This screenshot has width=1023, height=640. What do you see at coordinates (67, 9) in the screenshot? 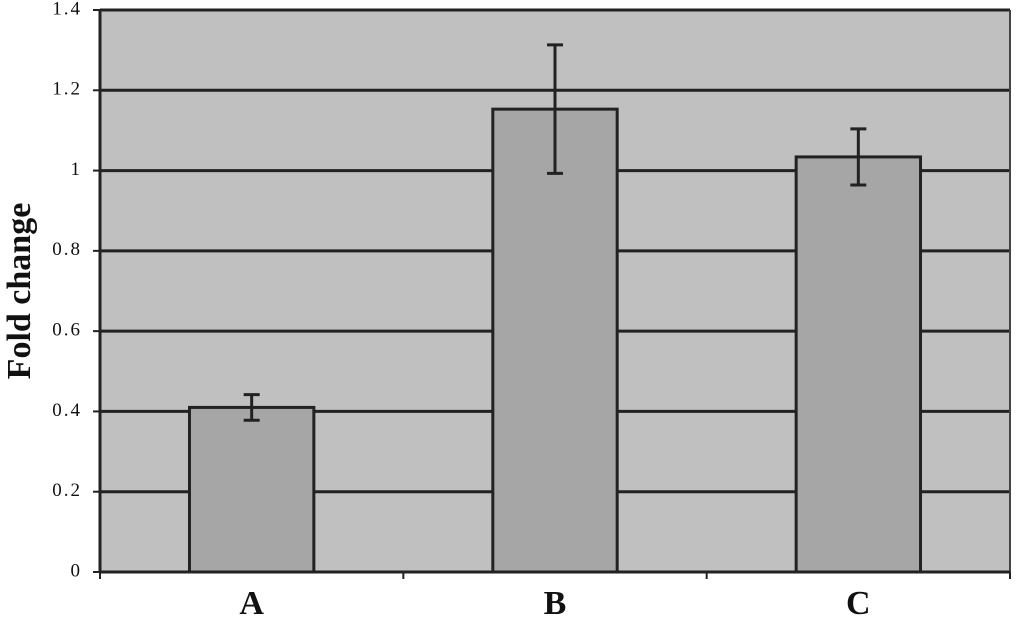
I see `y-tick-label: 1.4` at bounding box center [67, 9].